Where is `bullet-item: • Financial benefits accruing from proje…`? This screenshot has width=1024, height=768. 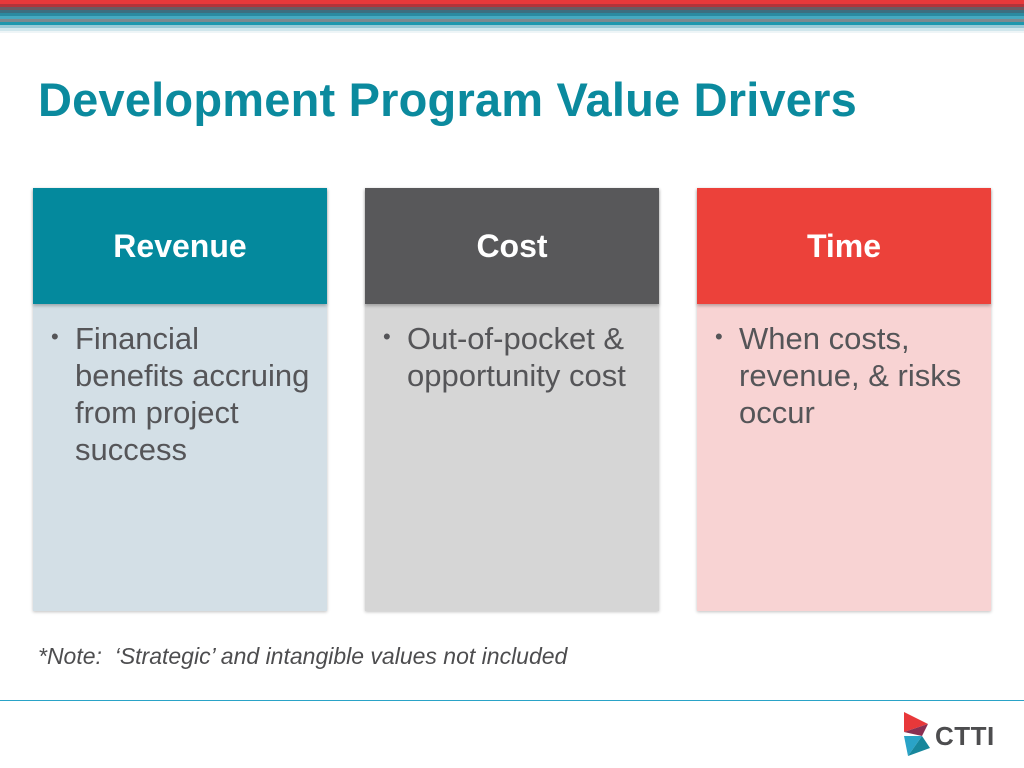 bullet-item: • Financial benefits accruing from proje… is located at coordinates (180, 394).